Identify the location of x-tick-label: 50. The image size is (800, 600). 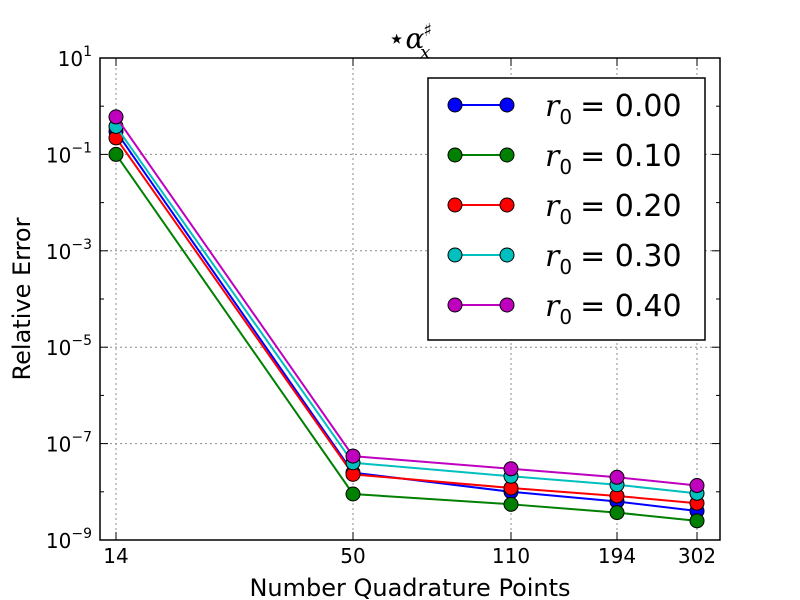
(352, 556).